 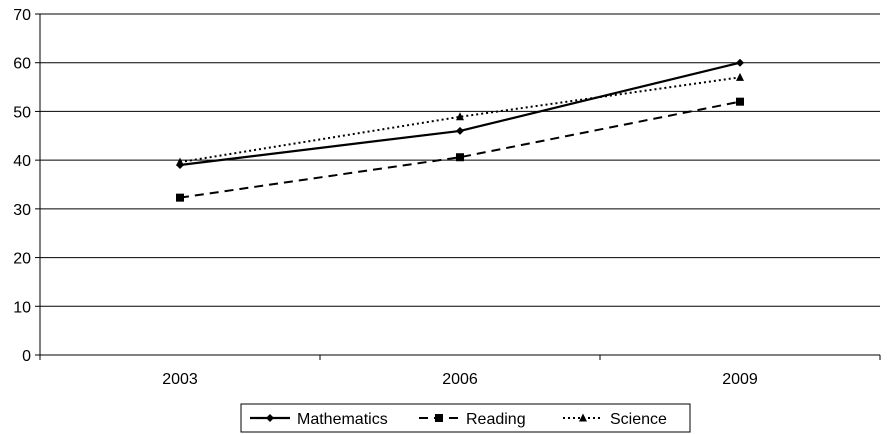 I want to click on series-line-reading, so click(x=460, y=149).